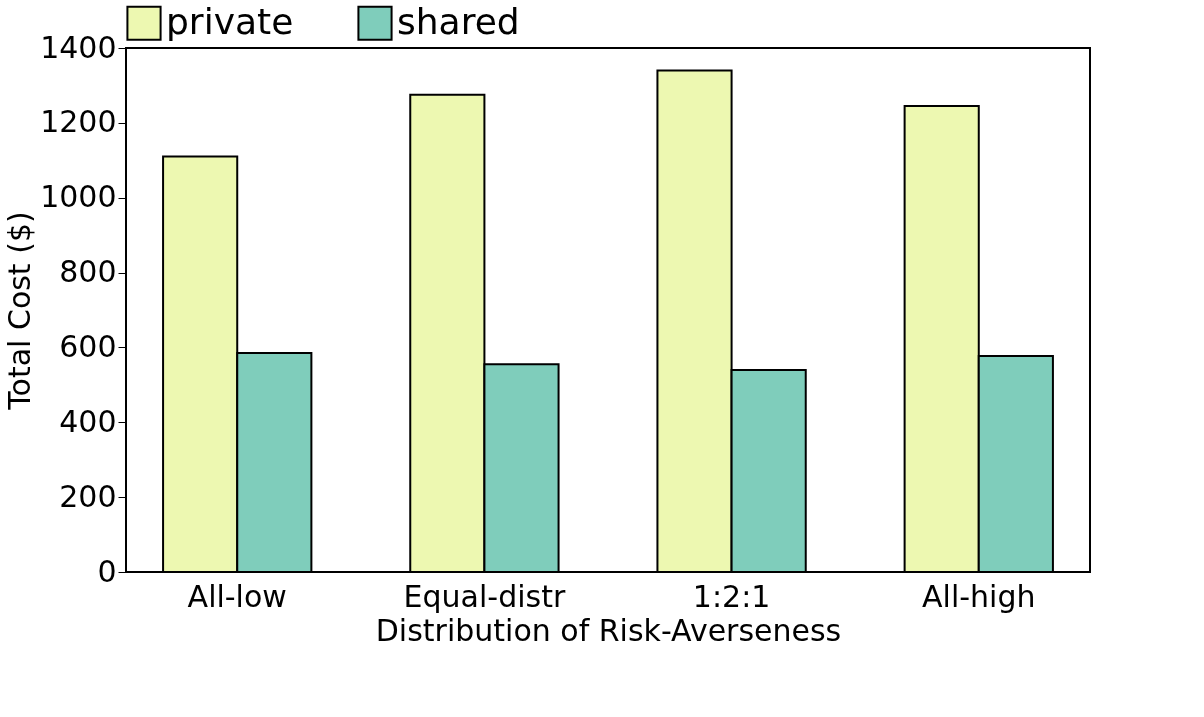 The height and width of the screenshot is (717, 1204). I want to click on y-axis-title: Total Cost ($), so click(20, 311).